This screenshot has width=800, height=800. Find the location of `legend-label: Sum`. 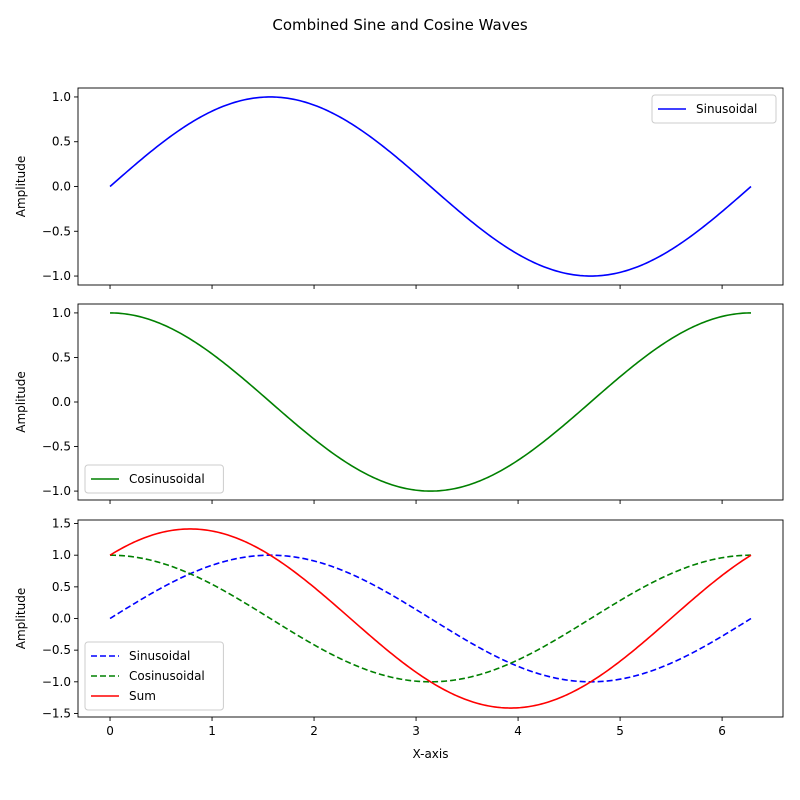

legend-label: Sum is located at coordinates (142, 696).